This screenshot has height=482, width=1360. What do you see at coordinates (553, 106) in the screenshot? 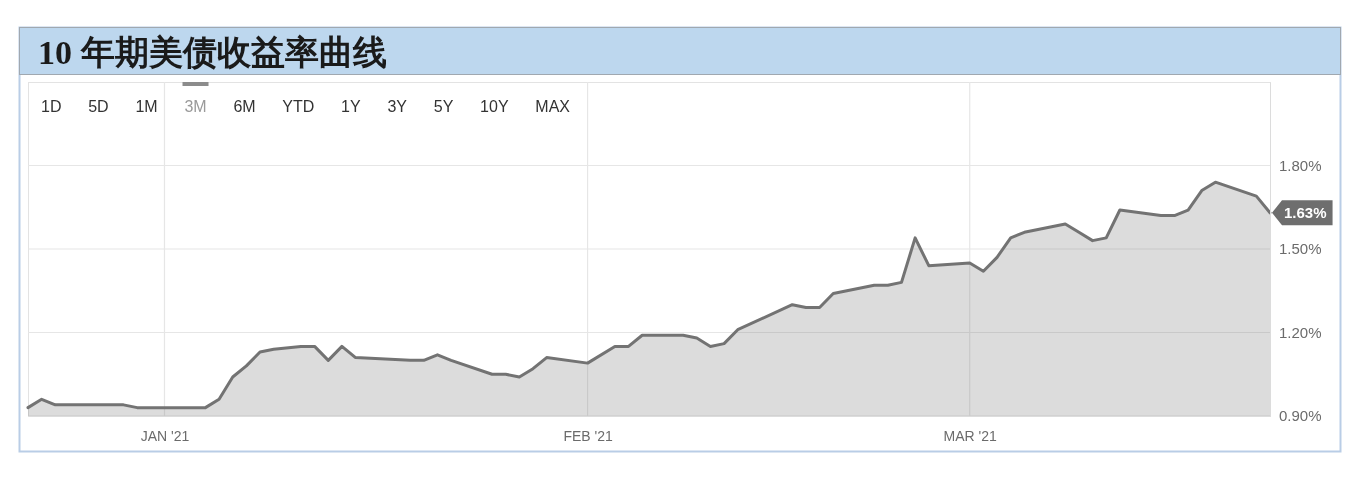
I see `annotation: MAX` at bounding box center [553, 106].